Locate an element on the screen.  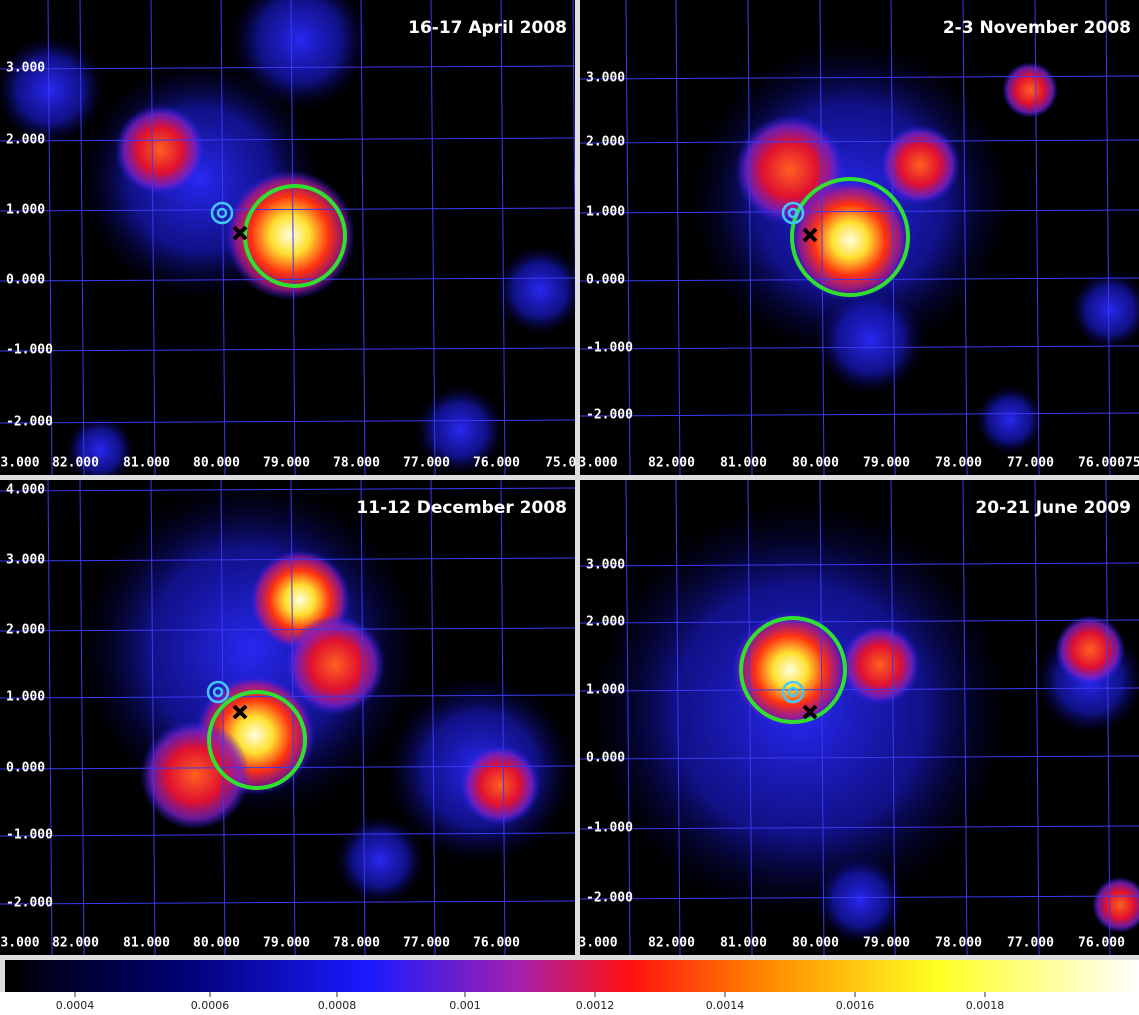
panel-title: 16-17 April 2008 is located at coordinates (487, 28).